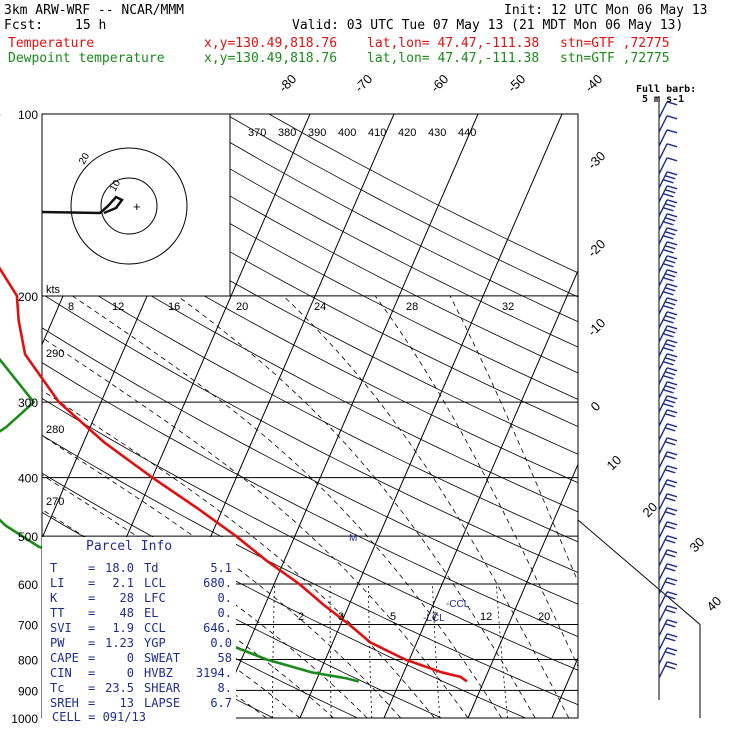 Image resolution: width=740 pixels, height=740 pixels. I want to click on forecast-label: Fcst:, so click(24, 25).